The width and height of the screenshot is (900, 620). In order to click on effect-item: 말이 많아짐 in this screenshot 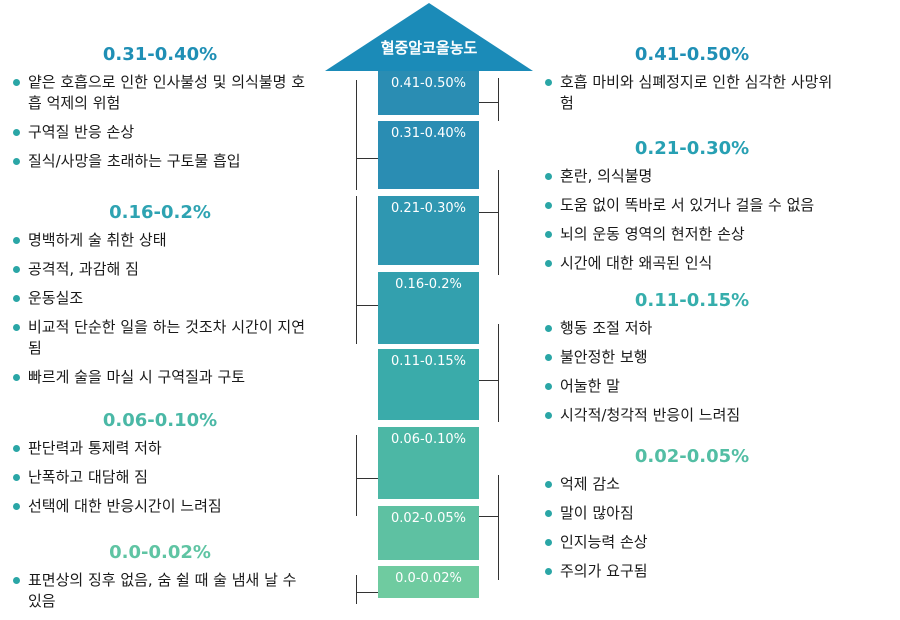, I will do `click(692, 513)`.